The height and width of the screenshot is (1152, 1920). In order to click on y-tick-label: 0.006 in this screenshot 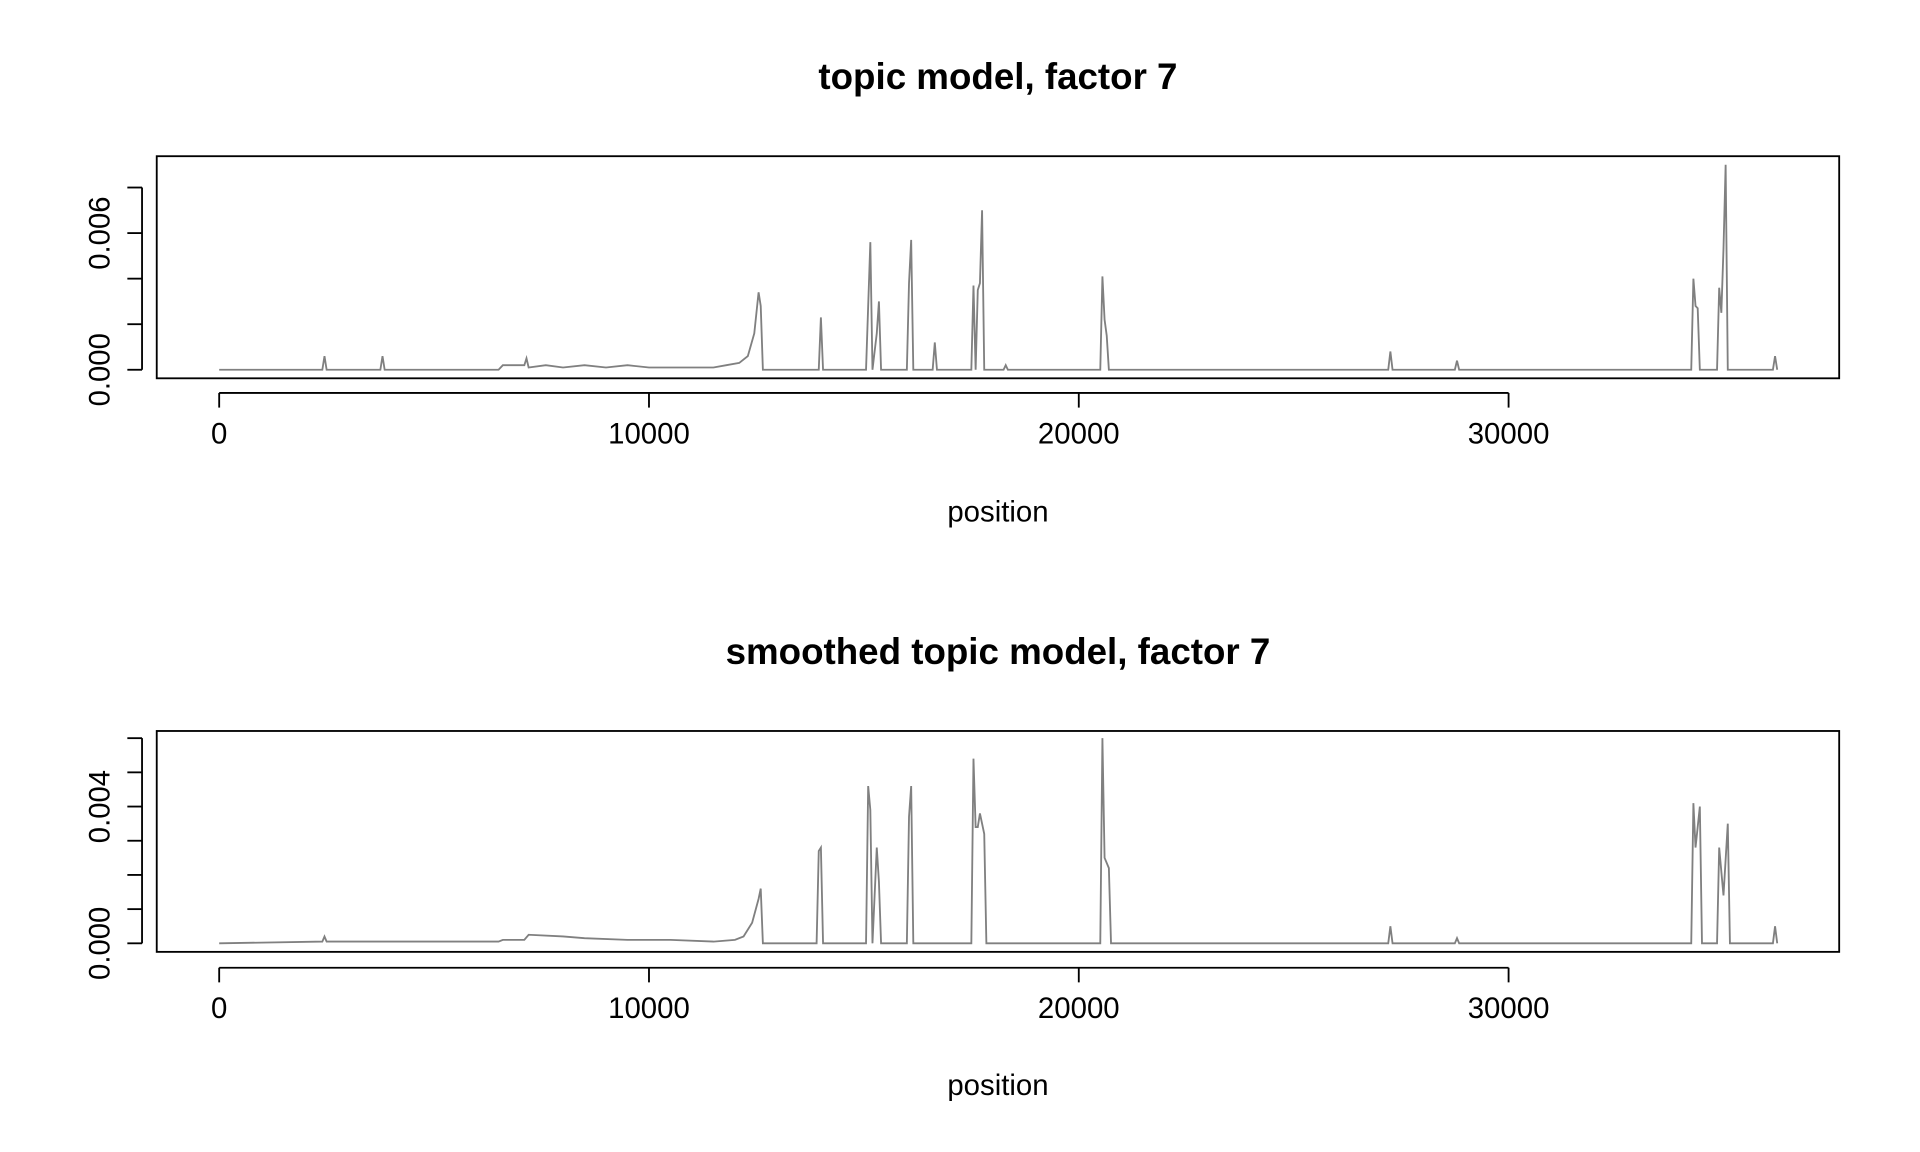, I will do `click(99, 232)`.